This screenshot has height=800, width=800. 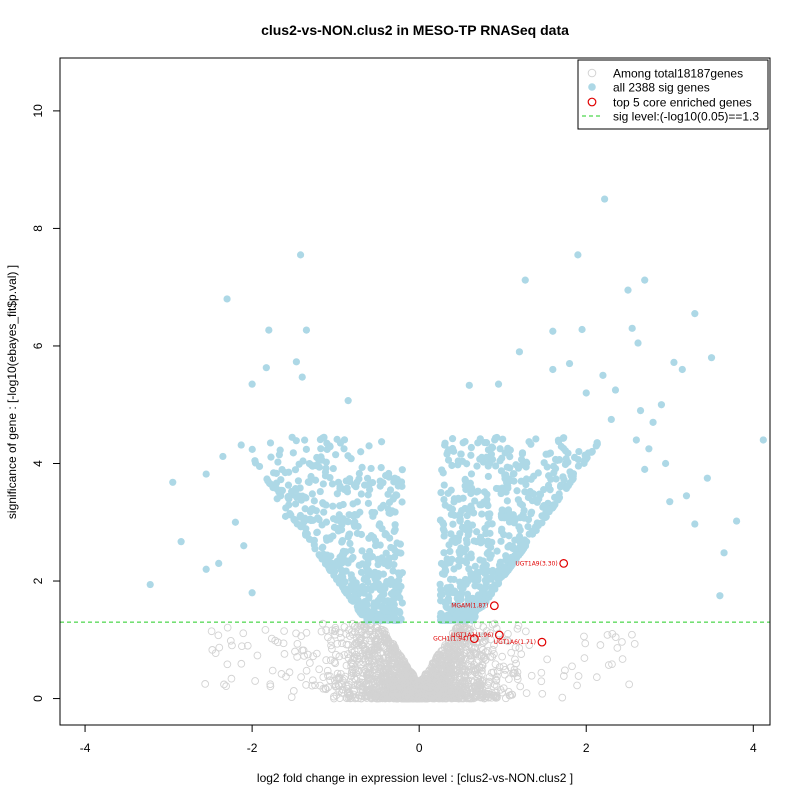 What do you see at coordinates (418, 740) in the screenshot?
I see `x-axis: -4 -2 0 2 4` at bounding box center [418, 740].